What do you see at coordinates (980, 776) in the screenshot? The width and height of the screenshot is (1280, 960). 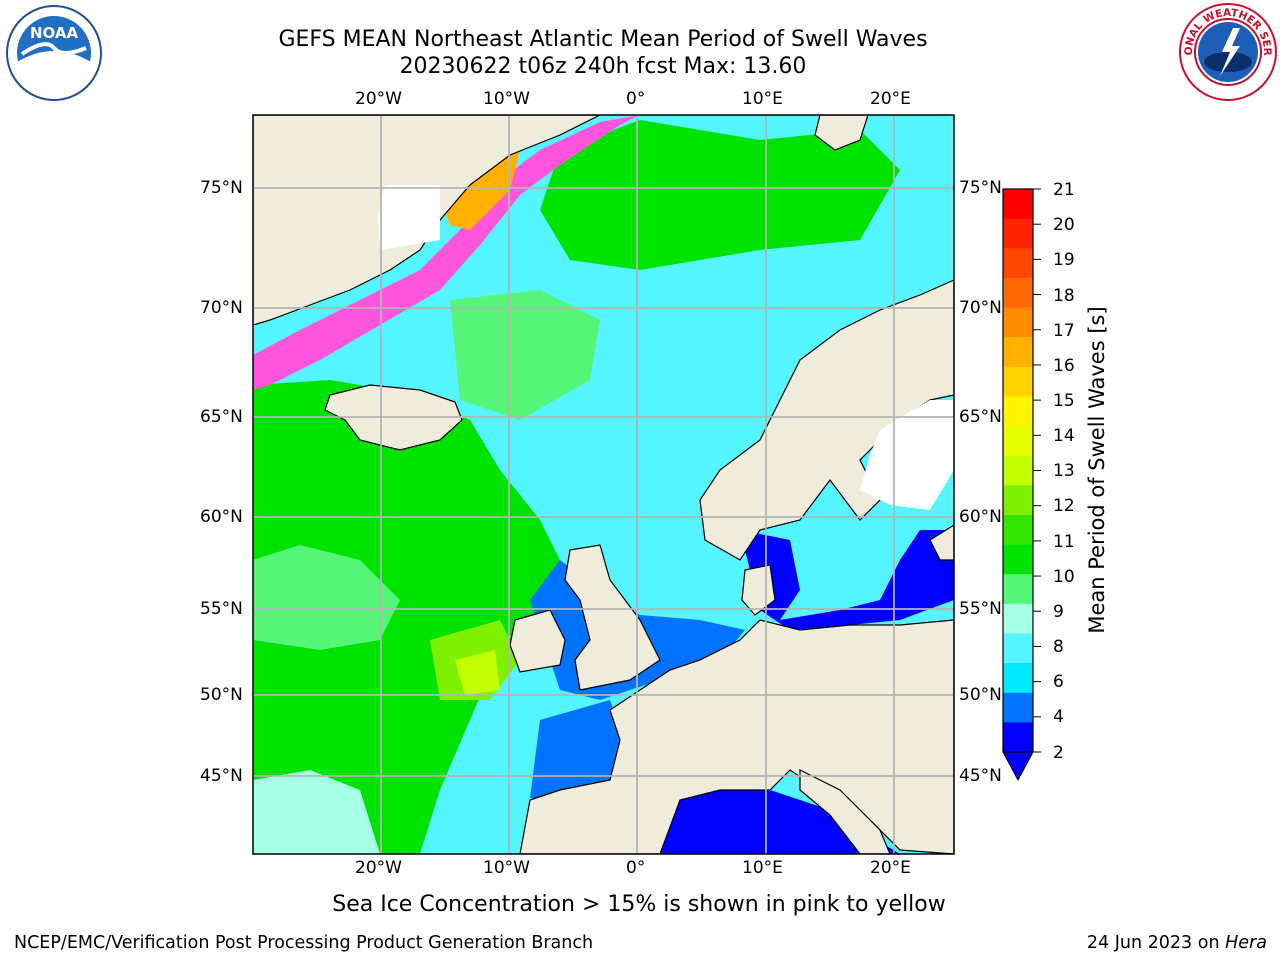 I see `lat-label-right-45n: 45°N` at bounding box center [980, 776].